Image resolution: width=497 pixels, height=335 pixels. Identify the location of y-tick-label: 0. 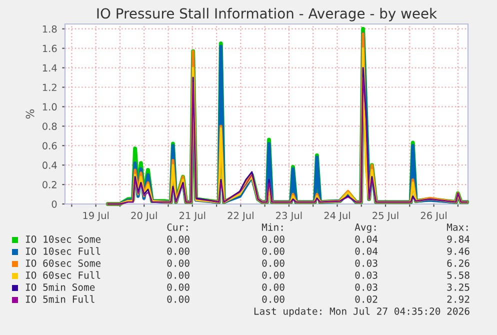
(54, 204).